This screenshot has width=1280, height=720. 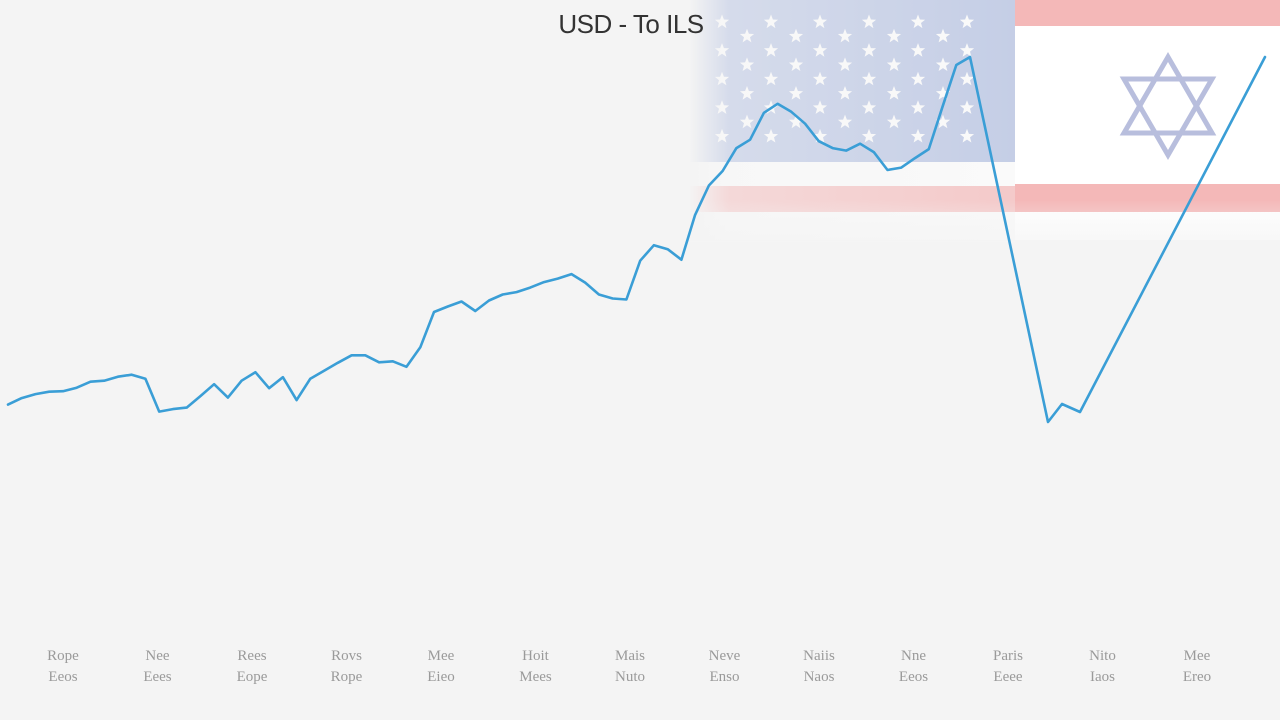 I want to click on x-tick-label: Ereo, so click(x=1197, y=677).